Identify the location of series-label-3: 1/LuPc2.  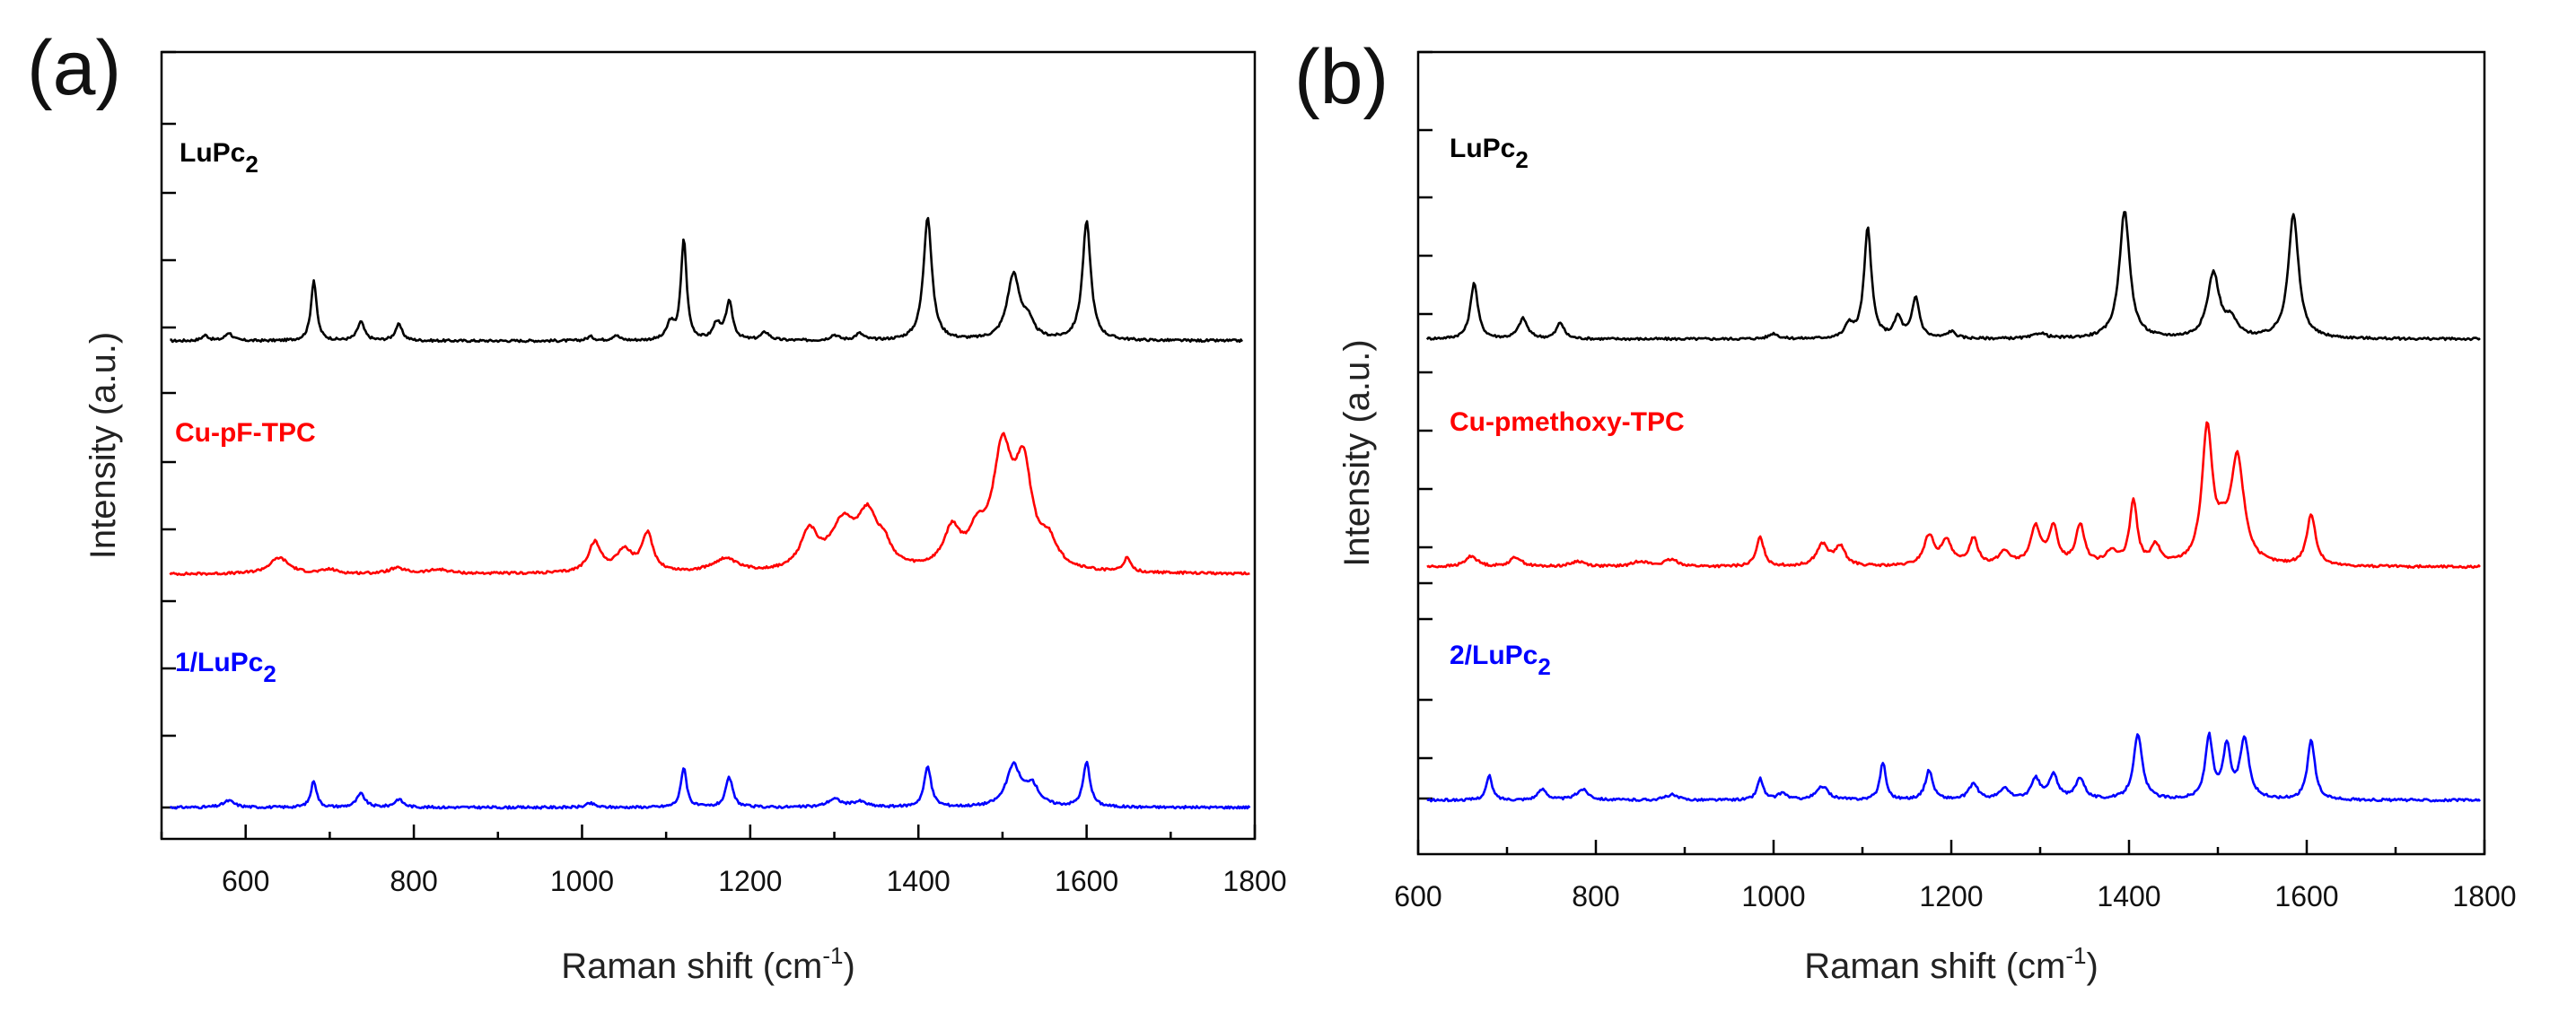
(225, 668).